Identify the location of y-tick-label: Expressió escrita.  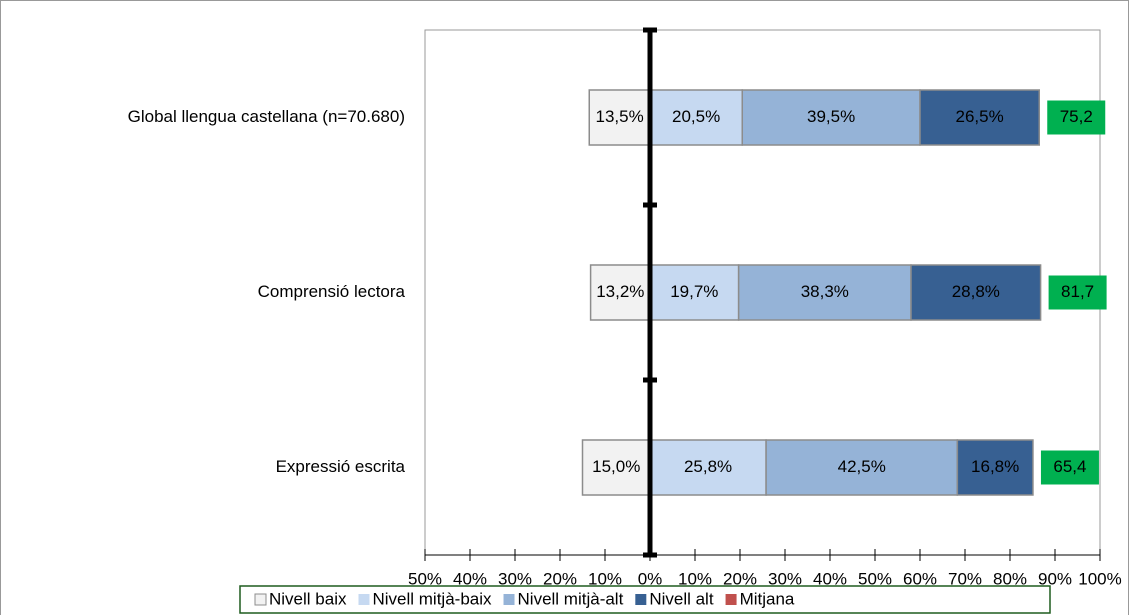
(341, 466).